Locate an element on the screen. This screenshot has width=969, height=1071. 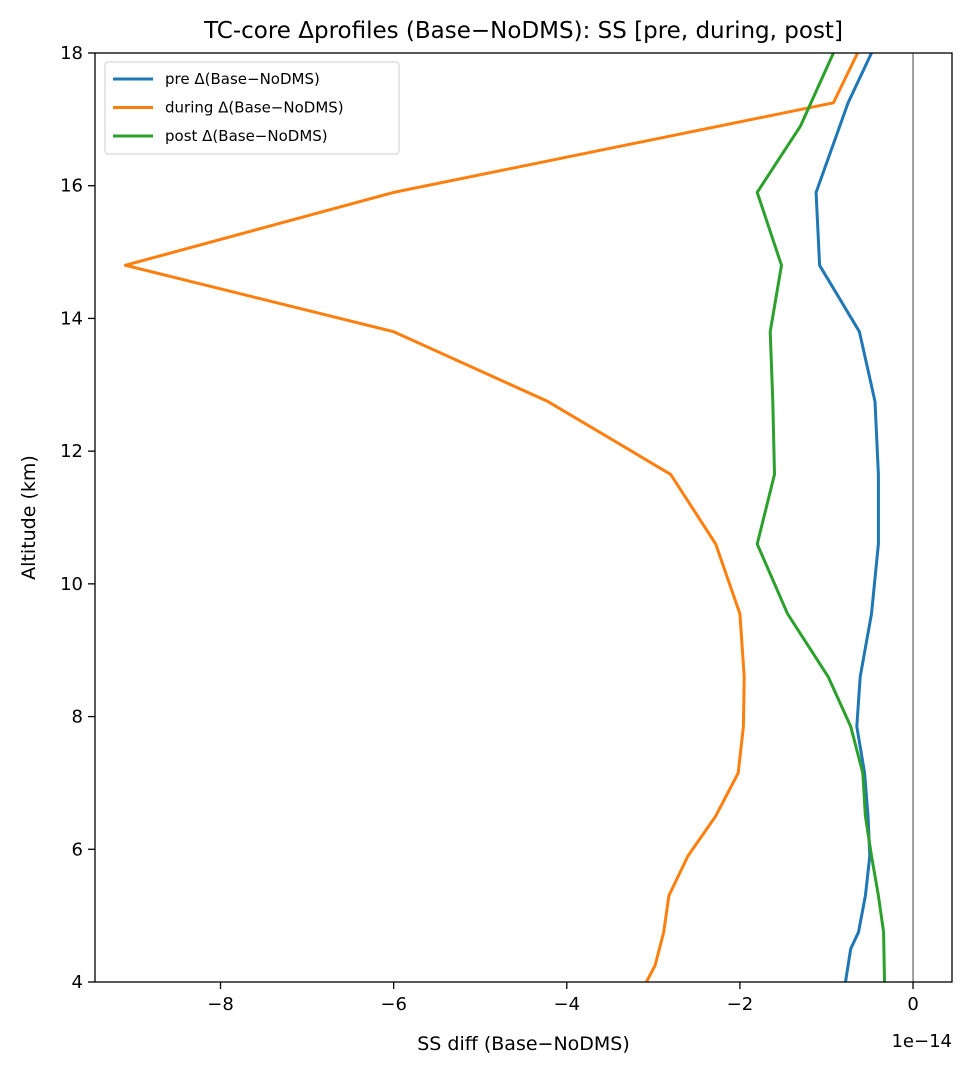
x-axis: −8 −6 −4 −2 0 is located at coordinates (563, 998).